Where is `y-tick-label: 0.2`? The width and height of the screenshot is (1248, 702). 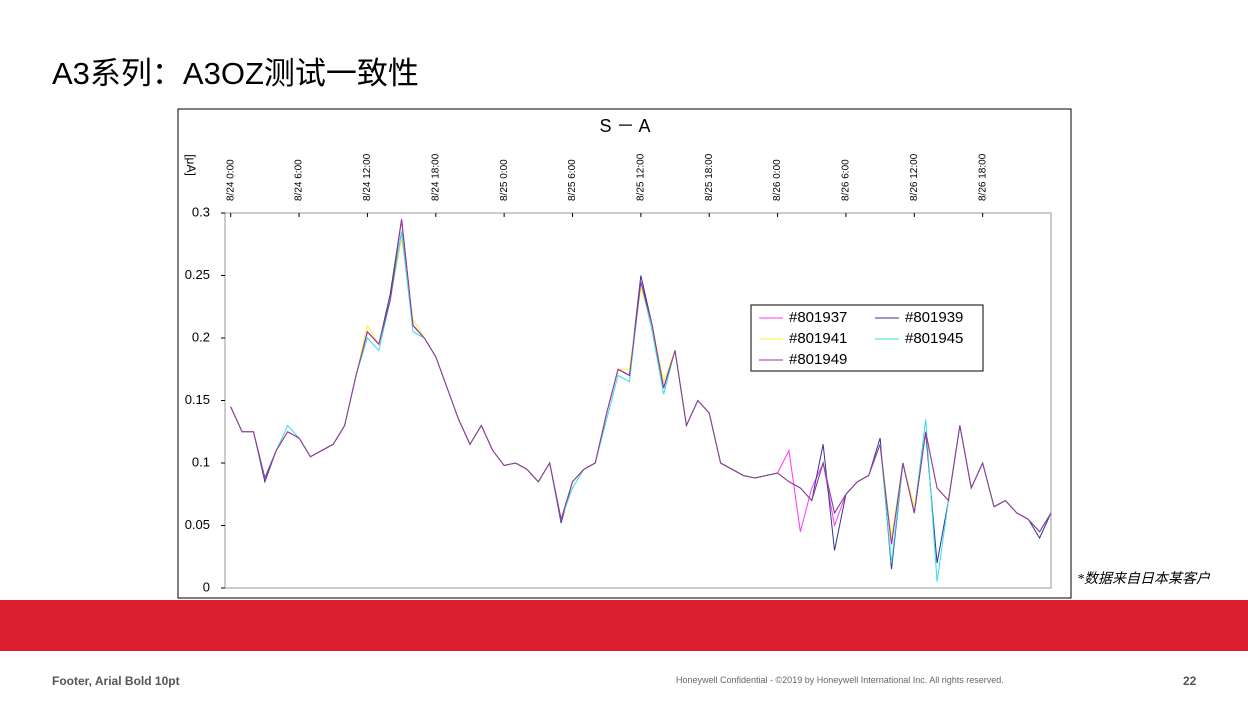 y-tick-label: 0.2 is located at coordinates (201, 336).